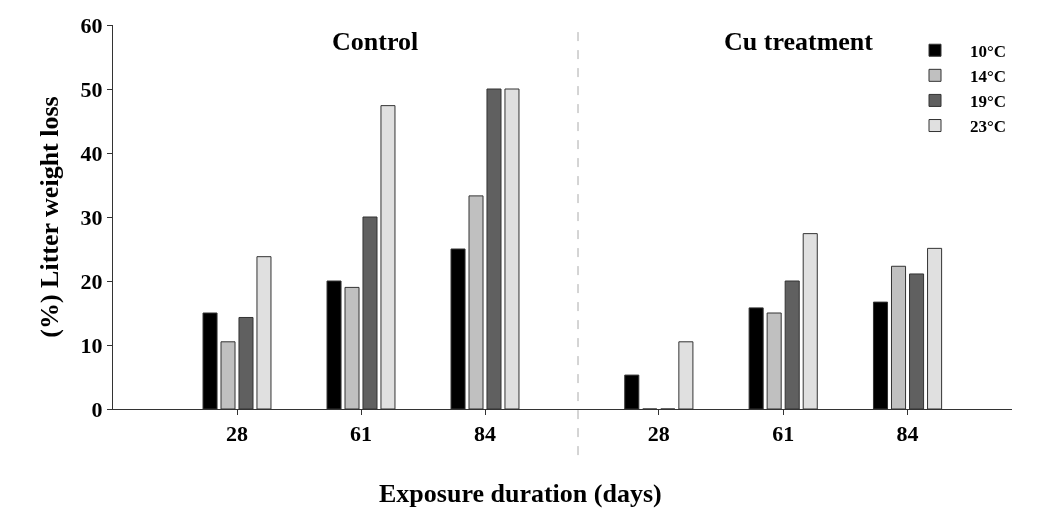  Describe the element at coordinates (988, 76) in the screenshot. I see `legend-label: 14°C` at that location.